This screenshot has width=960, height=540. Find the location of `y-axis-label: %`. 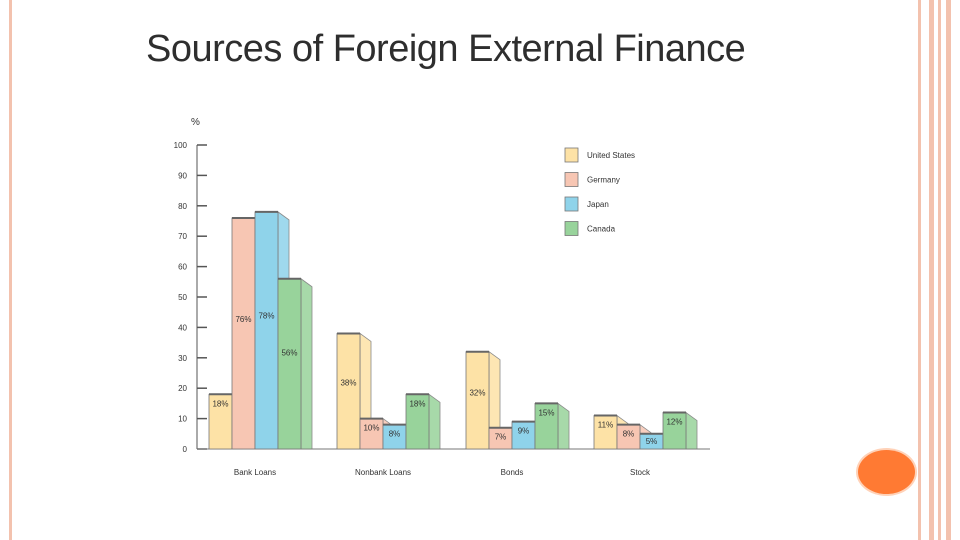

y-axis-label: % is located at coordinates (195, 122).